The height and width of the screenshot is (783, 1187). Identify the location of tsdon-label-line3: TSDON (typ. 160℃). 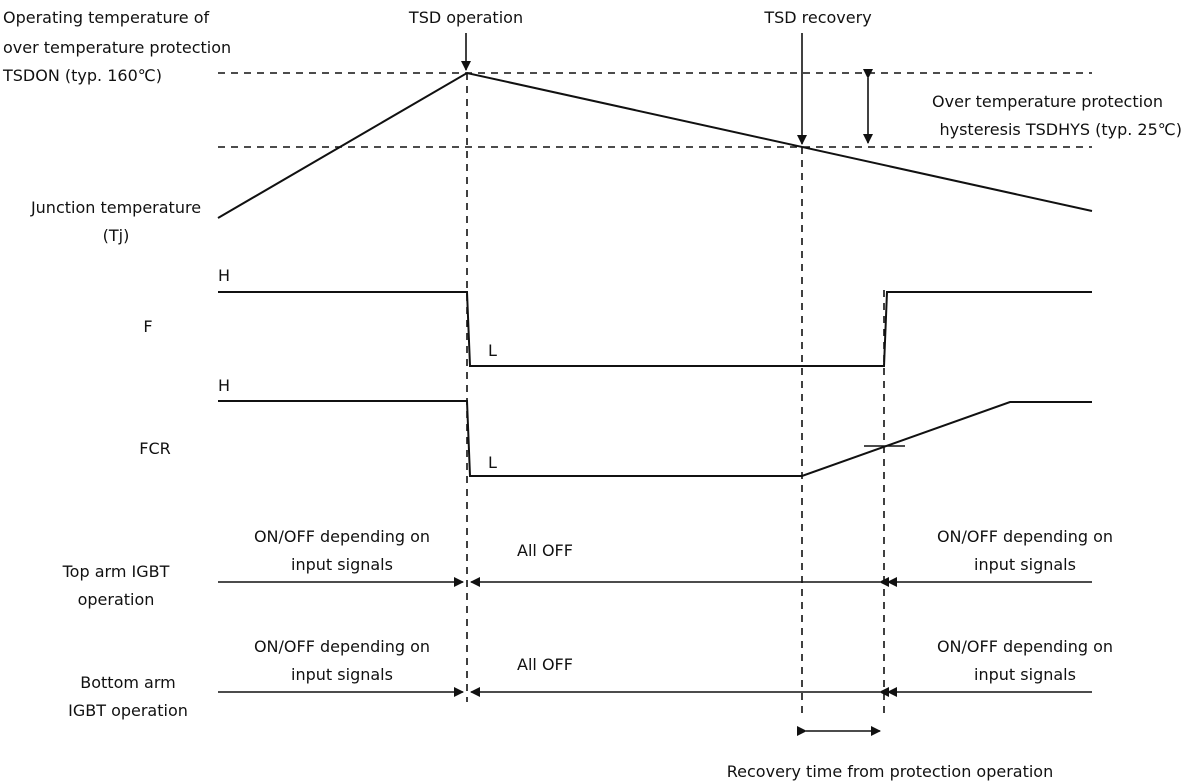
(82, 75).